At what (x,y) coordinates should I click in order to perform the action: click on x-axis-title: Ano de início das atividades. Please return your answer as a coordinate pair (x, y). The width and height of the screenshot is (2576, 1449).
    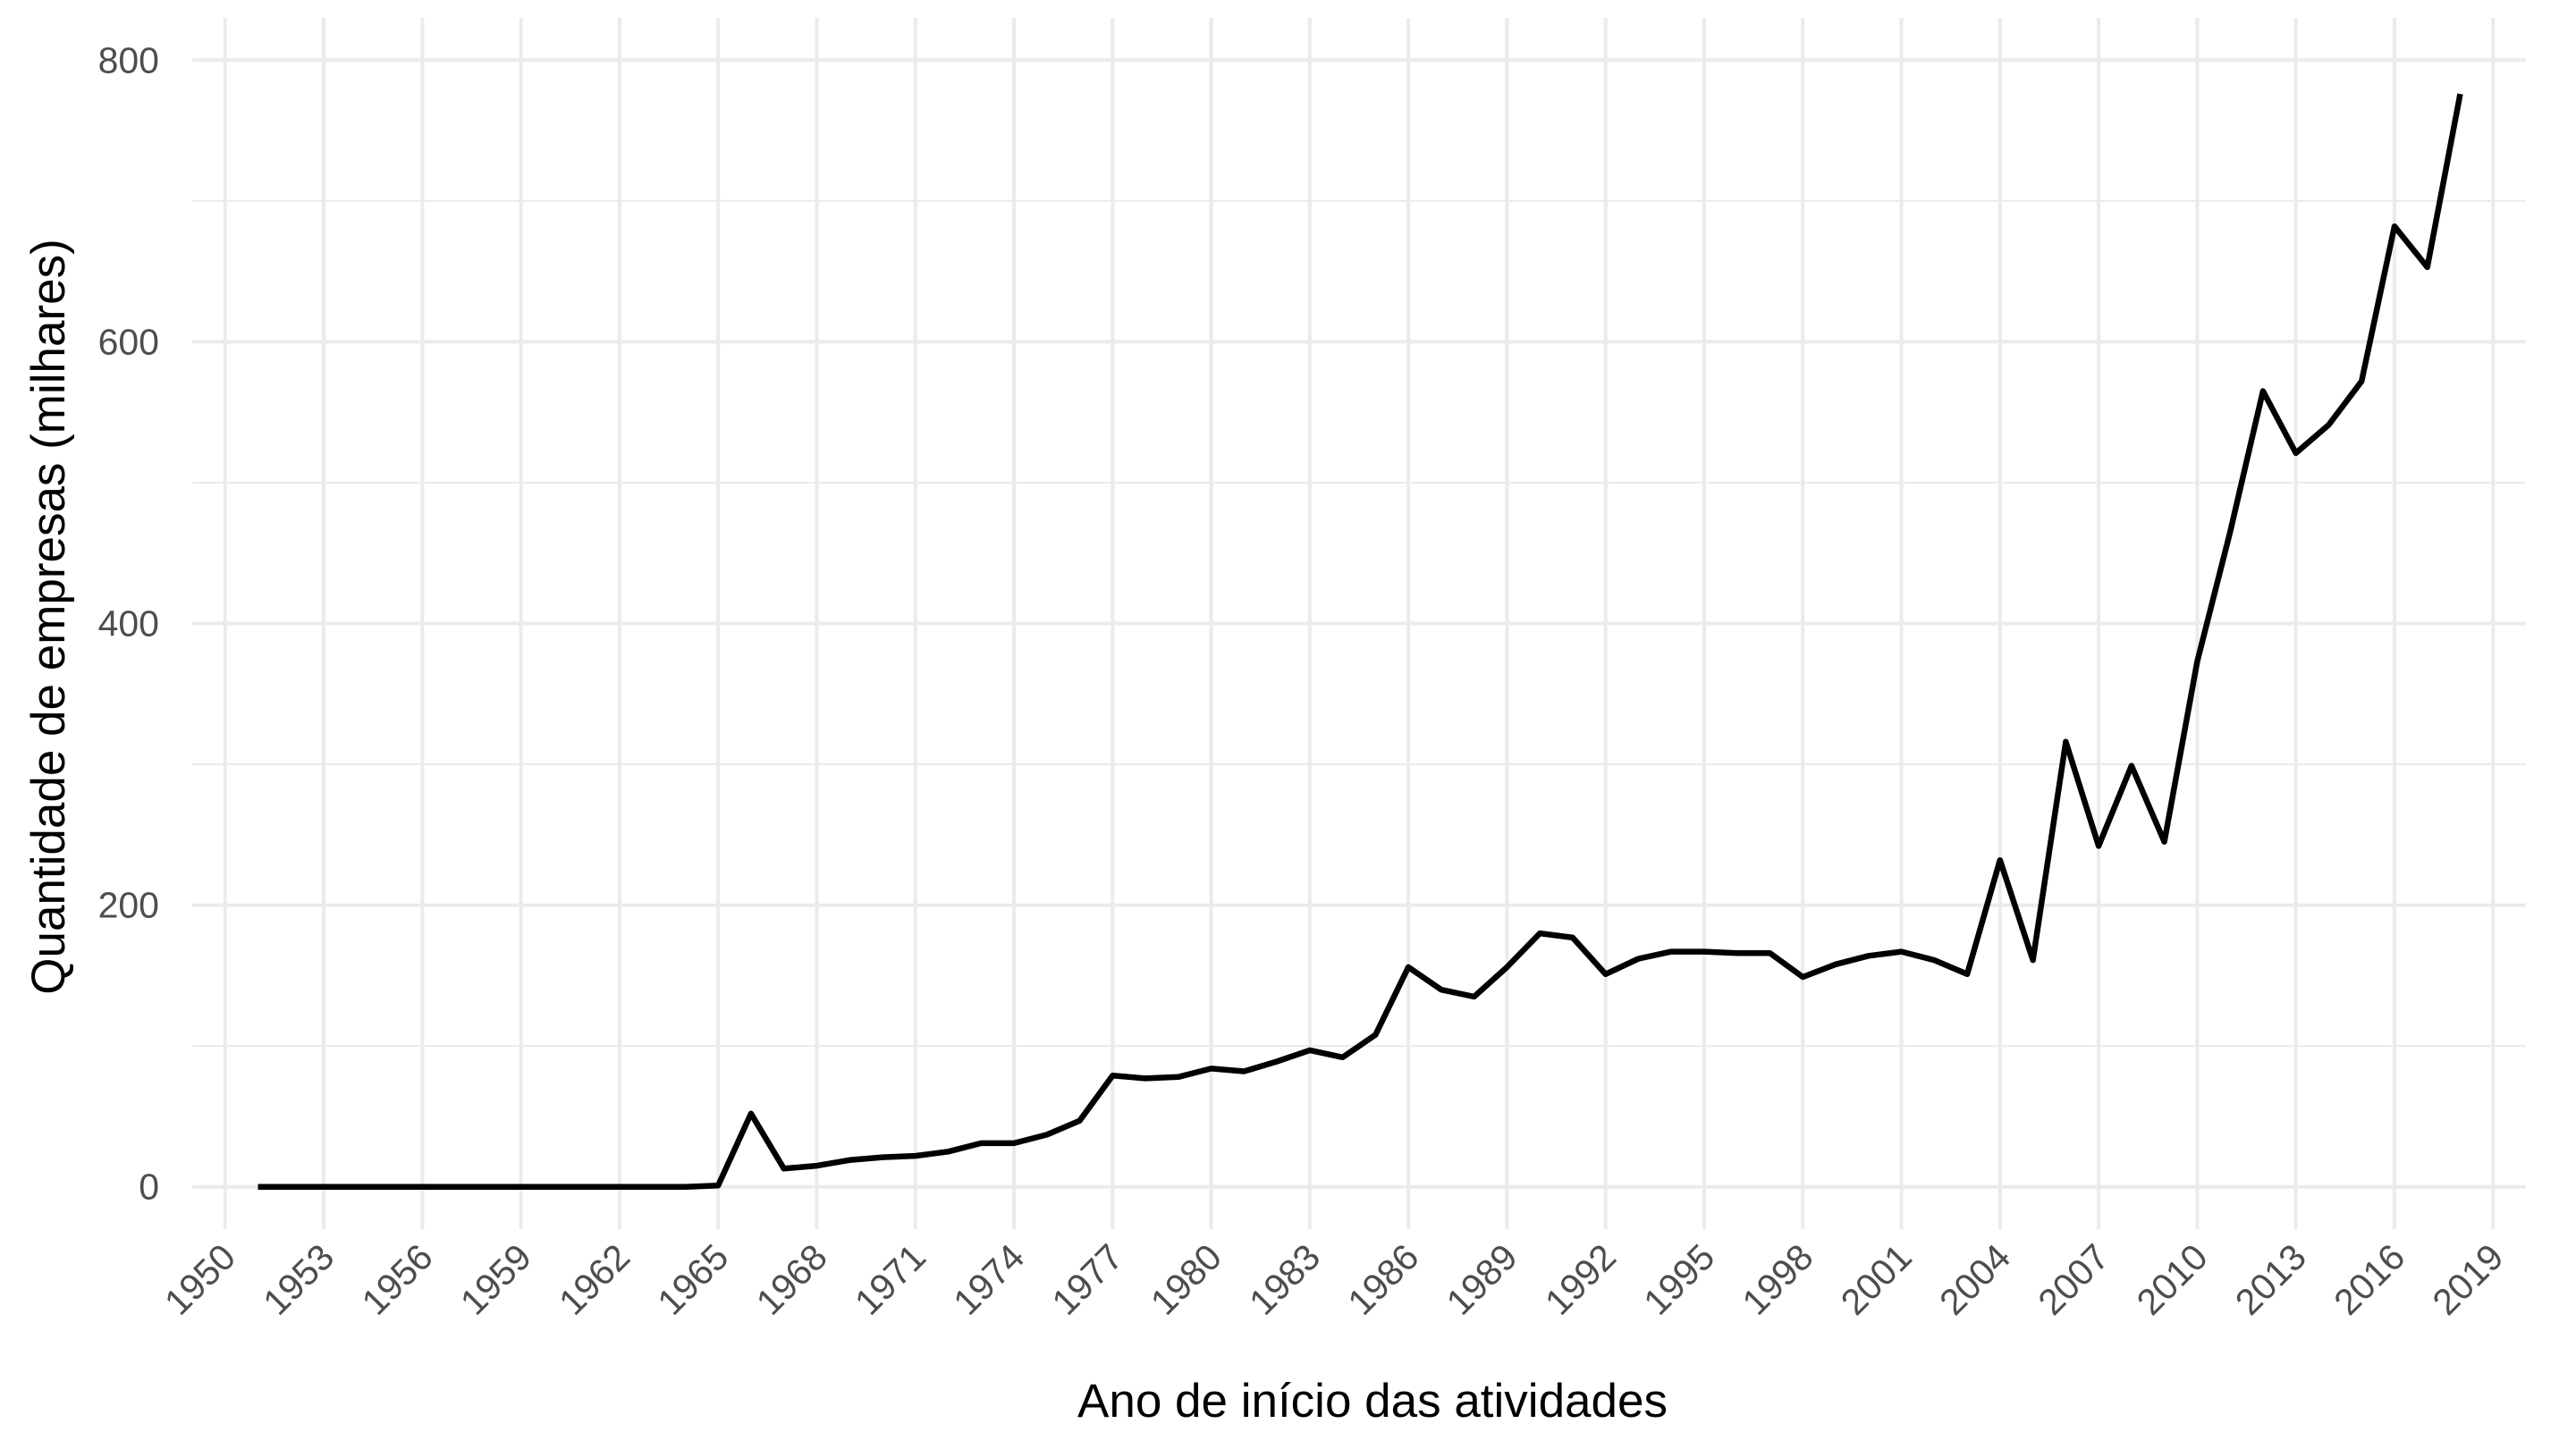
    Looking at the image, I should click on (1372, 1402).